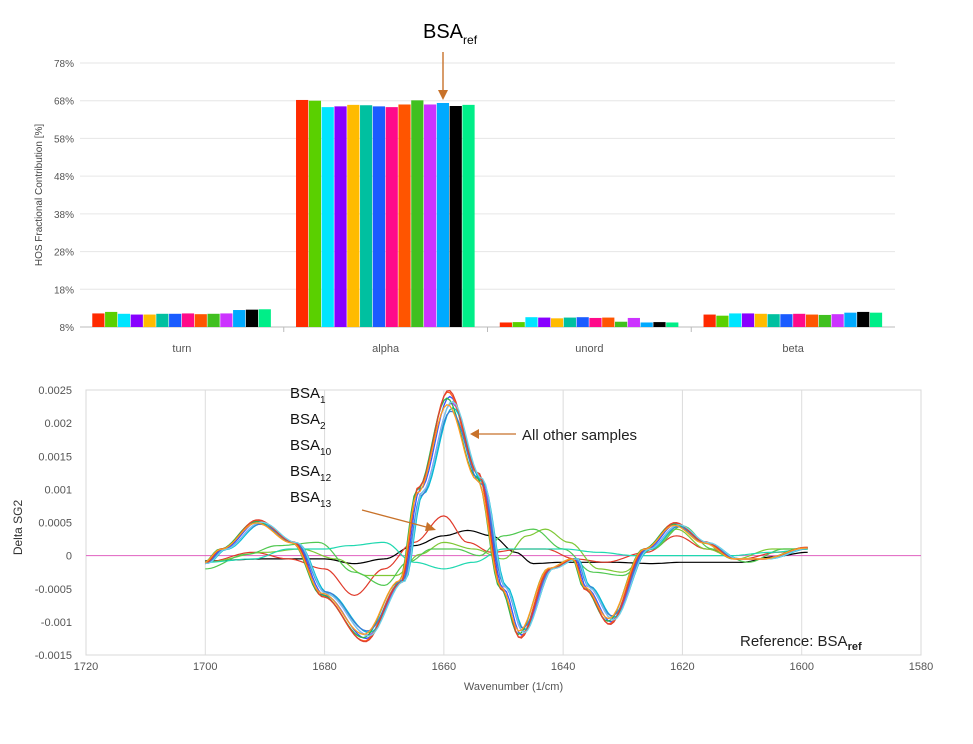 The image size is (973, 744). Describe the element at coordinates (56, 623) in the screenshot. I see `line-ytick-label: -0.001` at that location.